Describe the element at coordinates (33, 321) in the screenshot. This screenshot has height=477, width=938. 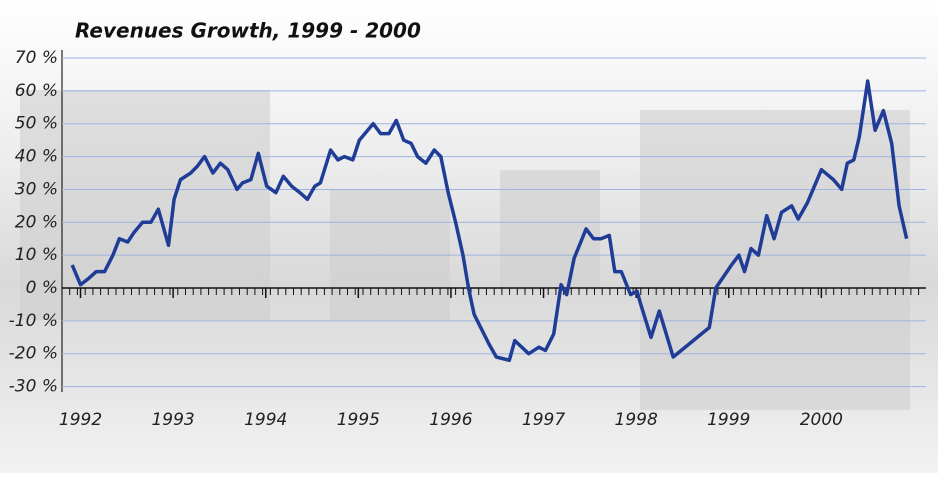
I see `y-tick-label: -10 %` at that location.